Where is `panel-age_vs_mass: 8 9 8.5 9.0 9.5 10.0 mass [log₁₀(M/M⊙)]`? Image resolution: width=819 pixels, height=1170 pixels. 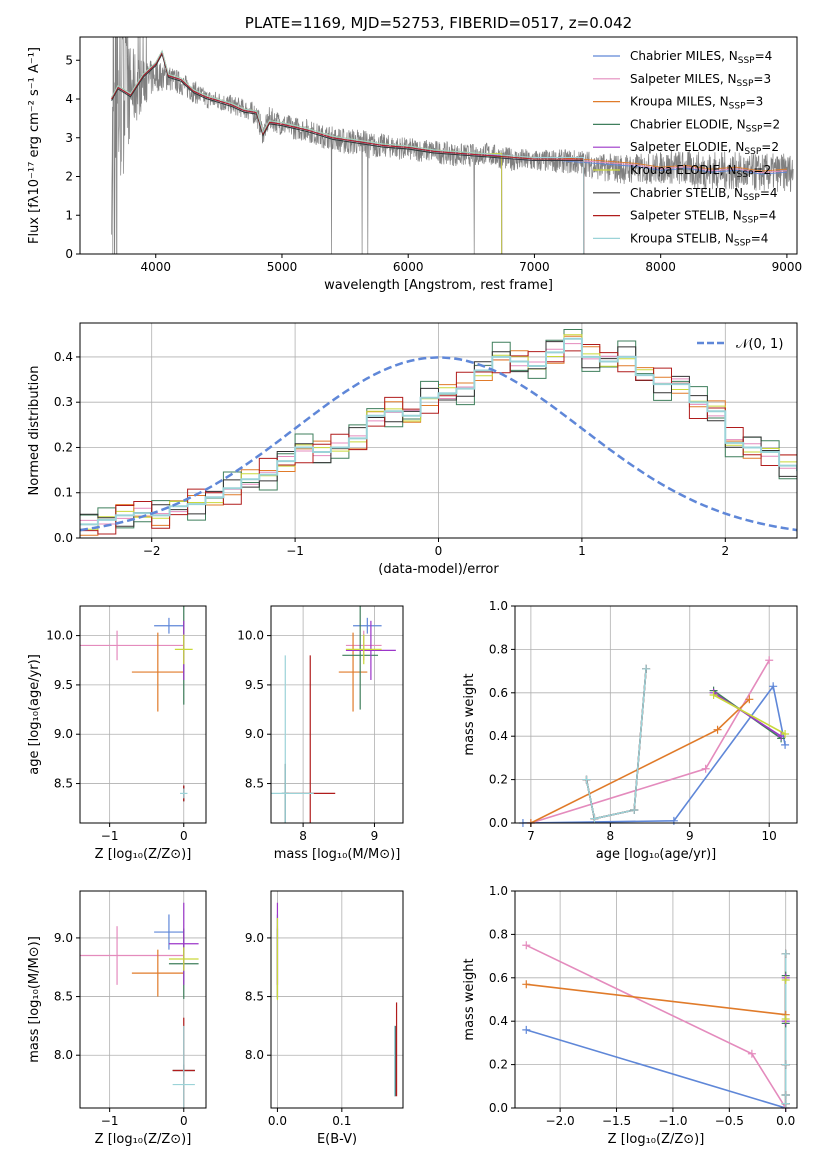
panel-age_vs_mass: 8 9 8.5 9.0 9.5 10.0 mass [log₁₀(M/M⊙)] is located at coordinates (320, 733).